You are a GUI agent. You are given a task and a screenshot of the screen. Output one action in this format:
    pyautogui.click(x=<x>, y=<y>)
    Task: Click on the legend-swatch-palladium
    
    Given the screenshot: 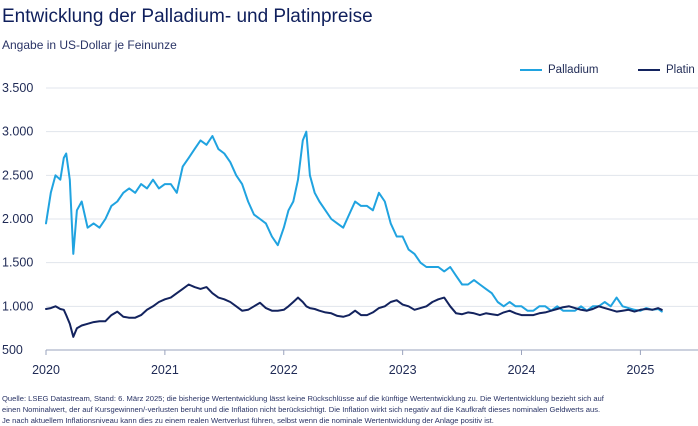 What is the action you would take?
    pyautogui.click(x=531, y=70)
    